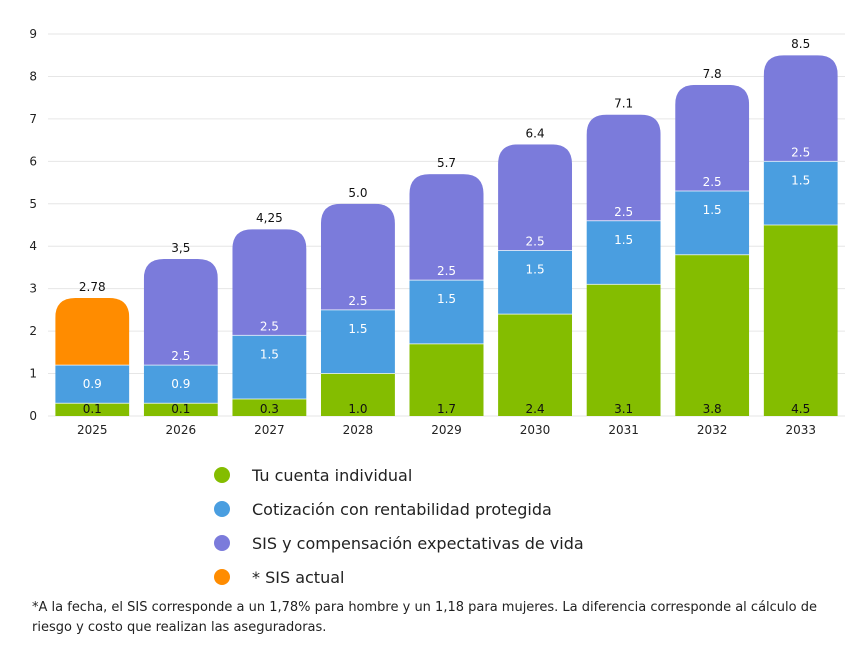 The height and width of the screenshot is (660, 863). What do you see at coordinates (418, 543) in the screenshot?
I see `legend-label: SIS y compensación expectativas de vida` at bounding box center [418, 543].